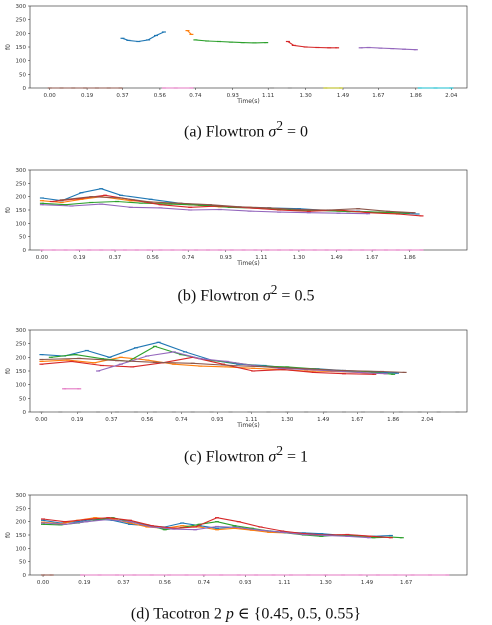 This screenshot has height=625, width=492. What do you see at coordinates (22, 238) in the screenshot?
I see `y-tick-label-b: 50` at bounding box center [22, 238].